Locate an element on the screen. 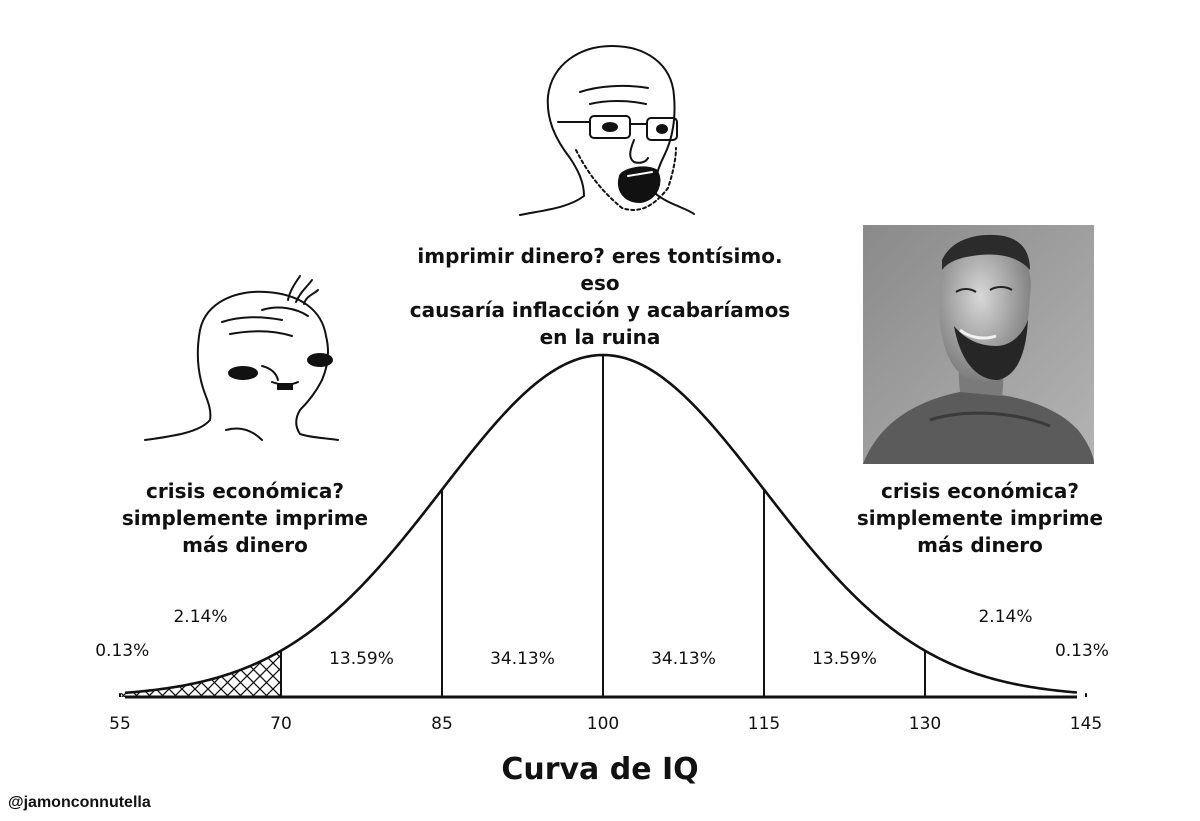 The width and height of the screenshot is (1200, 821). x-tick-label: 130 is located at coordinates (925, 724).